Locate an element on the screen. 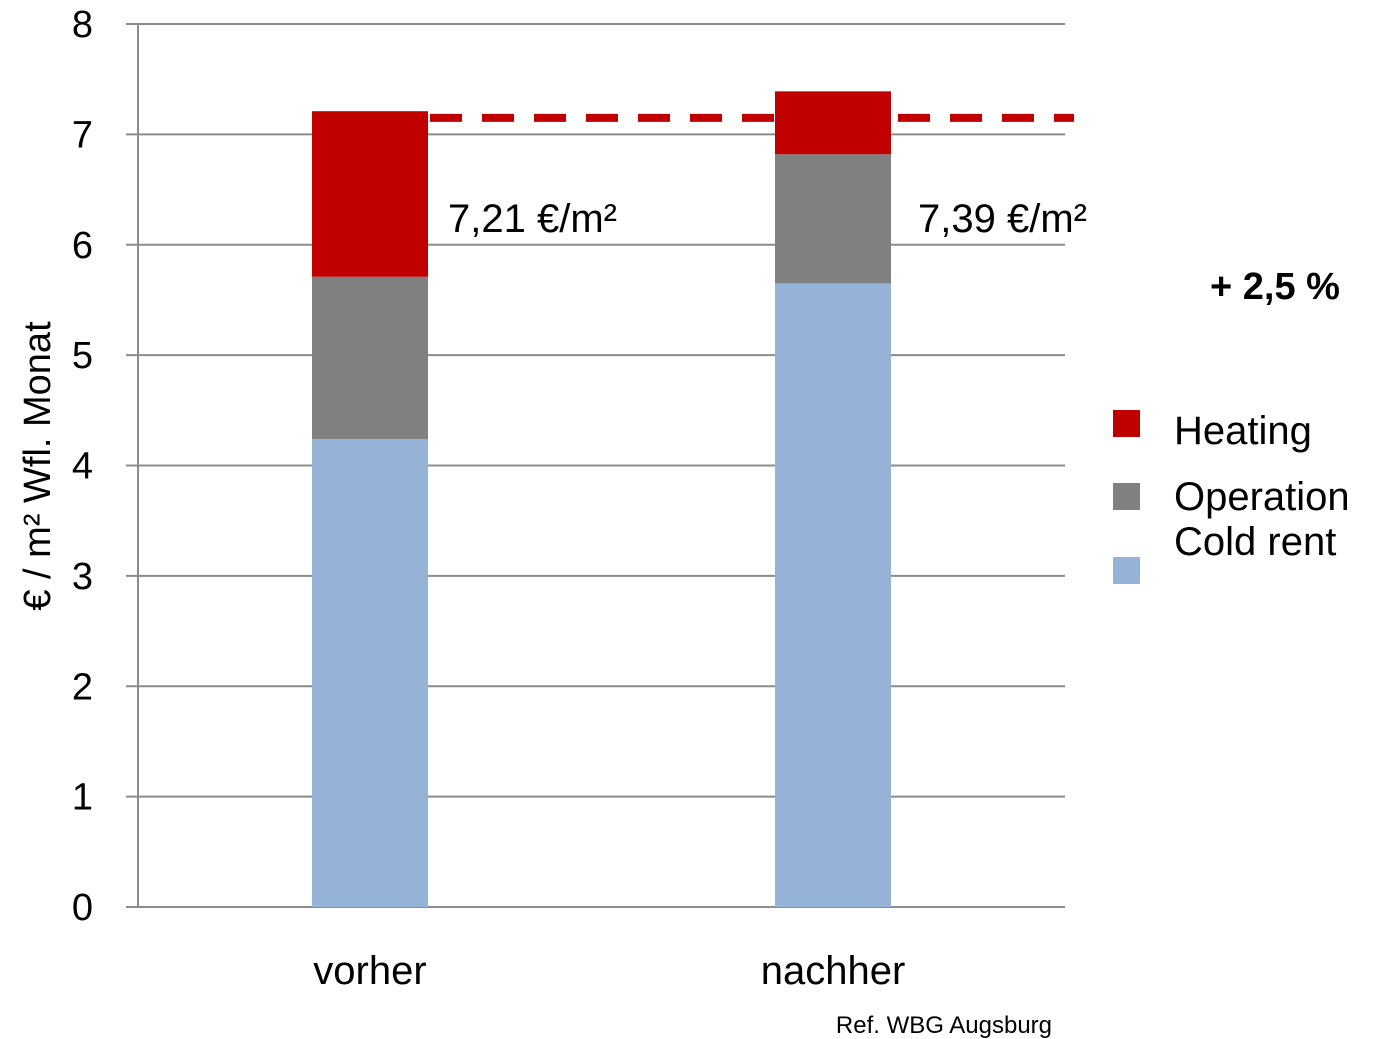 Image resolution: width=1378 pixels, height=1039 pixels. legend-label: Heating is located at coordinates (1243, 431).